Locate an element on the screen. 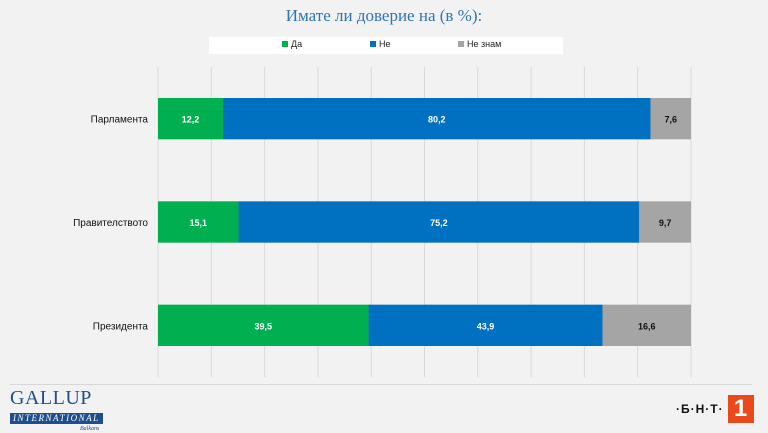 This screenshot has height=433, width=768. data-label: 15,1 is located at coordinates (198, 223).